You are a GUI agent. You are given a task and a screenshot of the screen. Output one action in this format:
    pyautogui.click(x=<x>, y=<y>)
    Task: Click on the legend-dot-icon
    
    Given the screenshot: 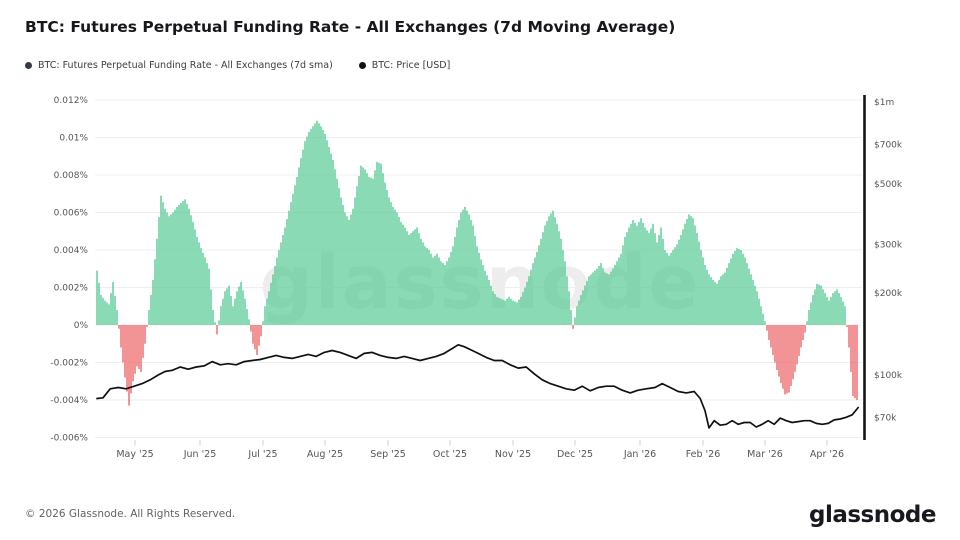 What is the action you would take?
    pyautogui.click(x=28, y=65)
    